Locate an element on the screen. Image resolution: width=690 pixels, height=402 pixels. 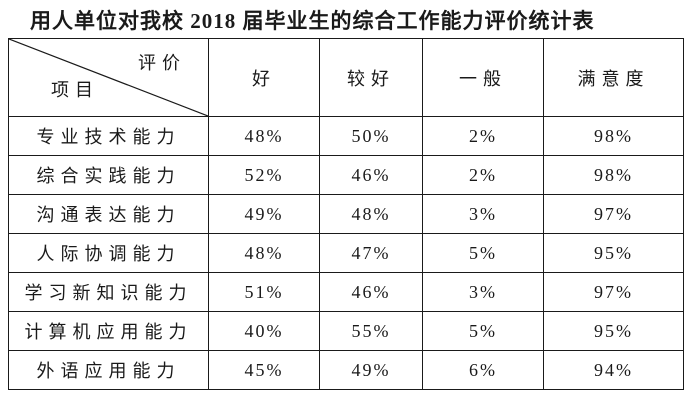
column-header-fairly-good: 较好 is located at coordinates (371, 77).